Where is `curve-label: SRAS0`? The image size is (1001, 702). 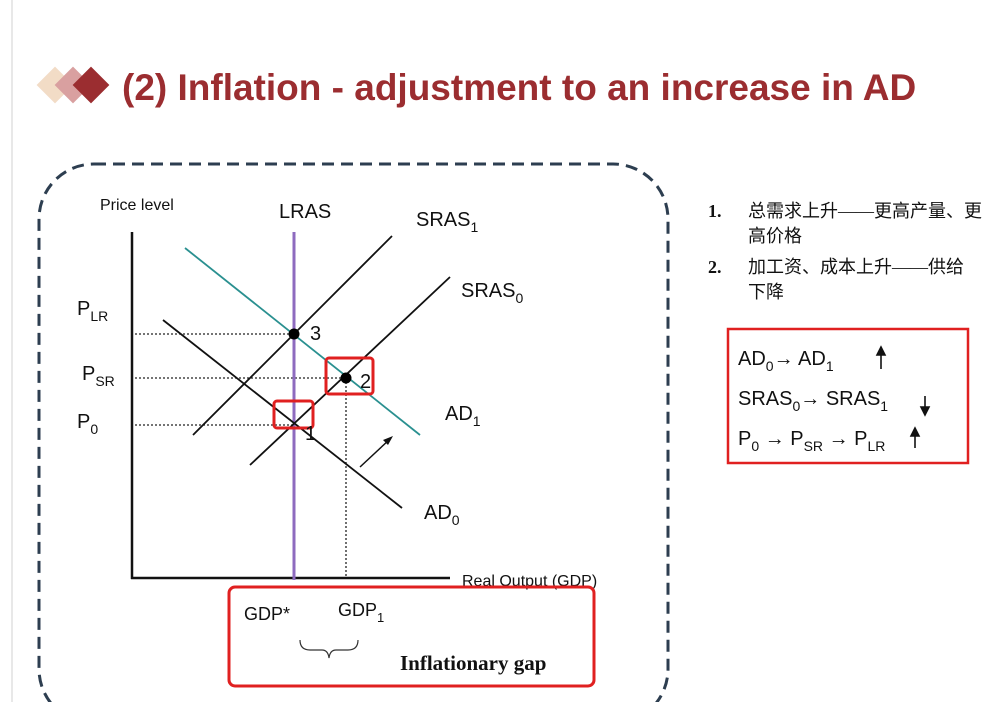 curve-label: SRAS0 is located at coordinates (492, 293).